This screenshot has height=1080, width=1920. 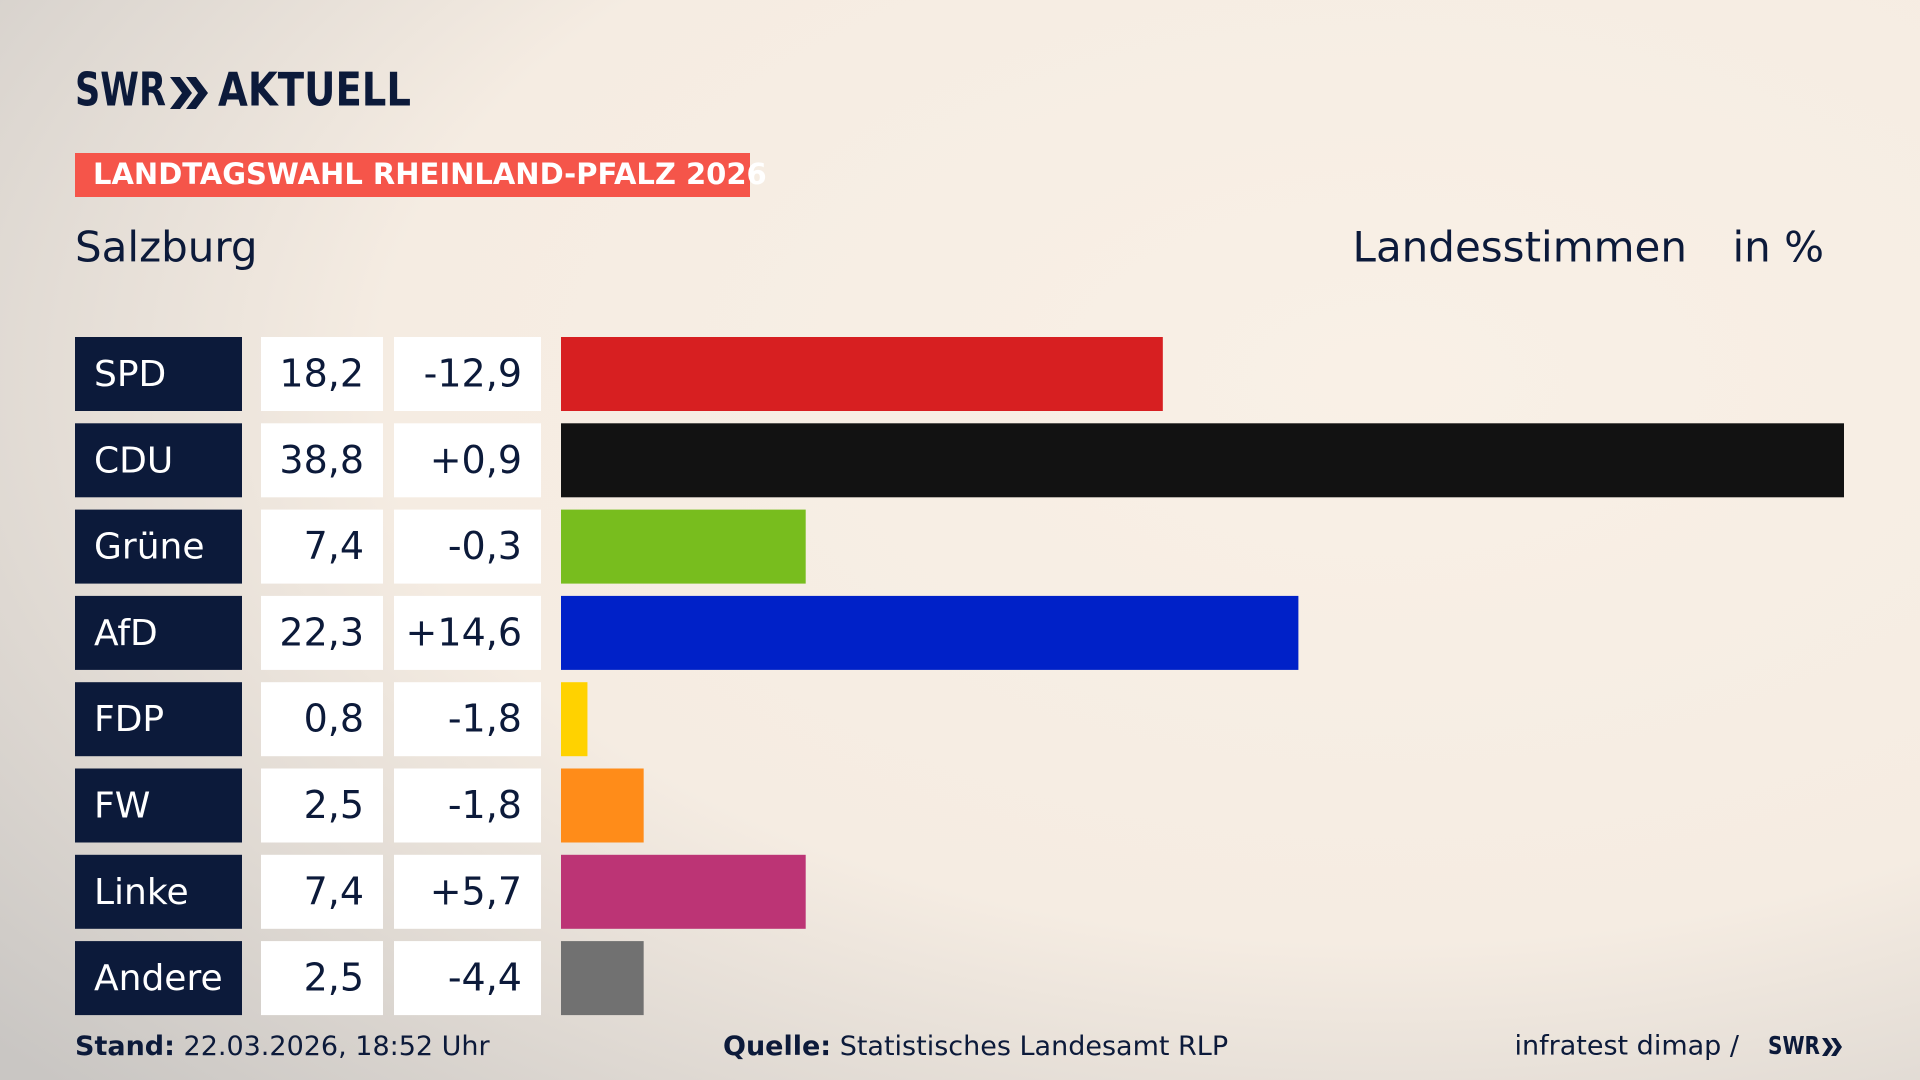 I want to click on value-label: 38,8, so click(x=321, y=460).